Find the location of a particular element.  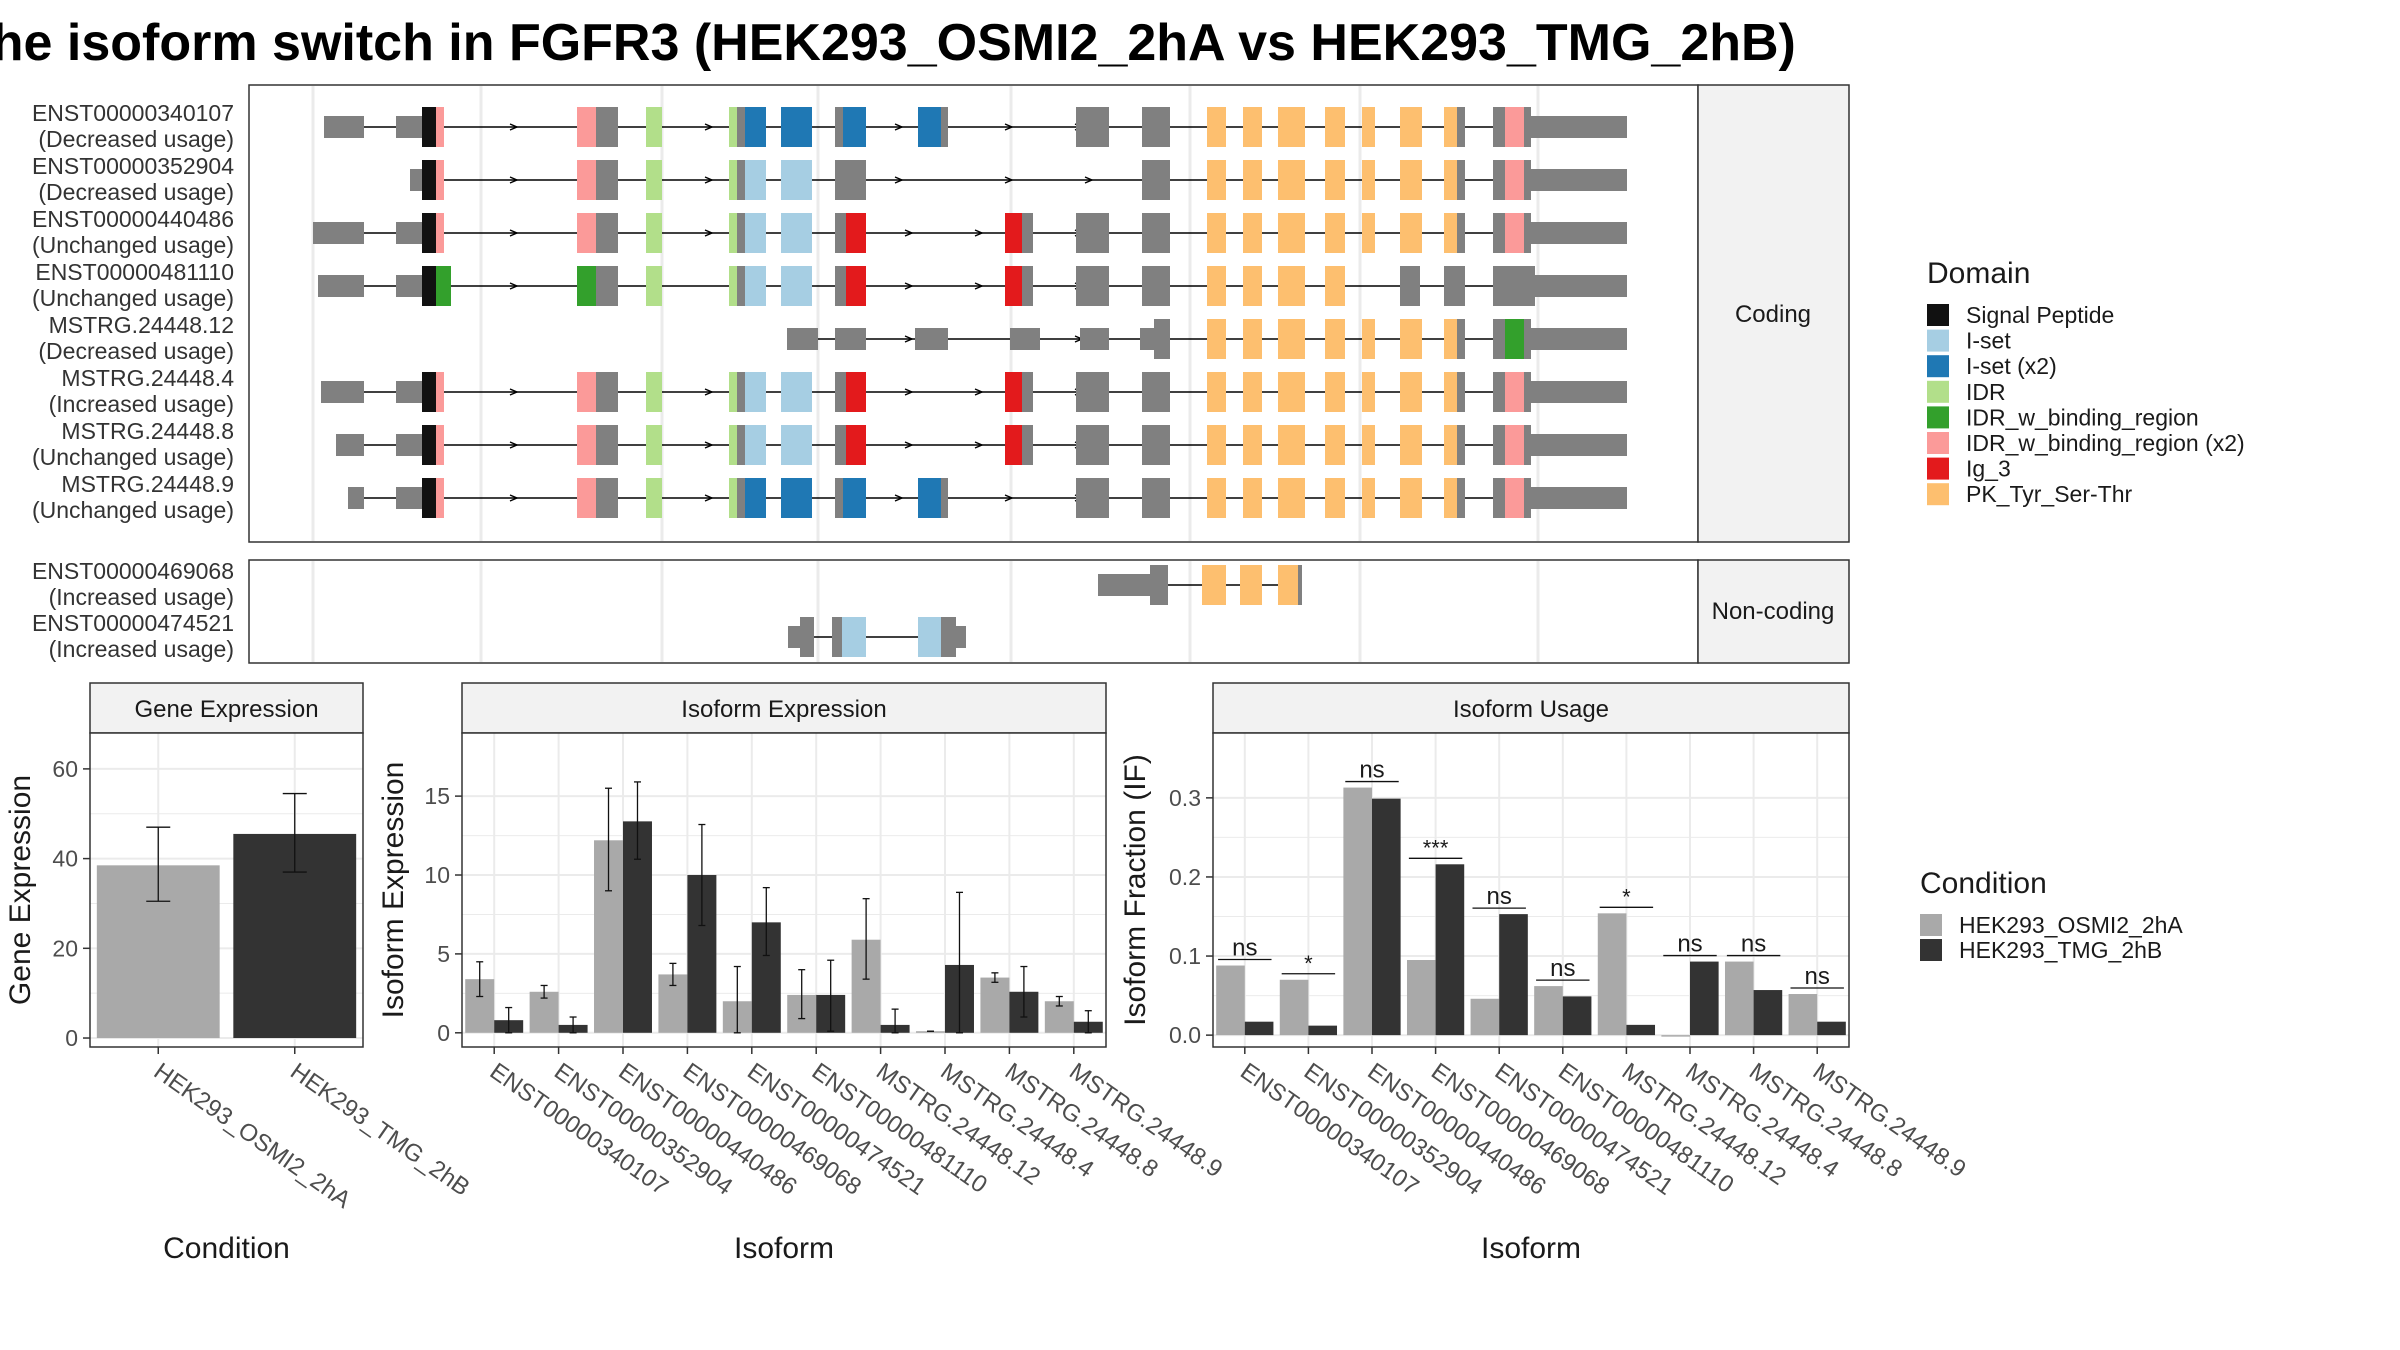

transcript-usage-label: (Unchanged usage) is located at coordinates (133, 298).